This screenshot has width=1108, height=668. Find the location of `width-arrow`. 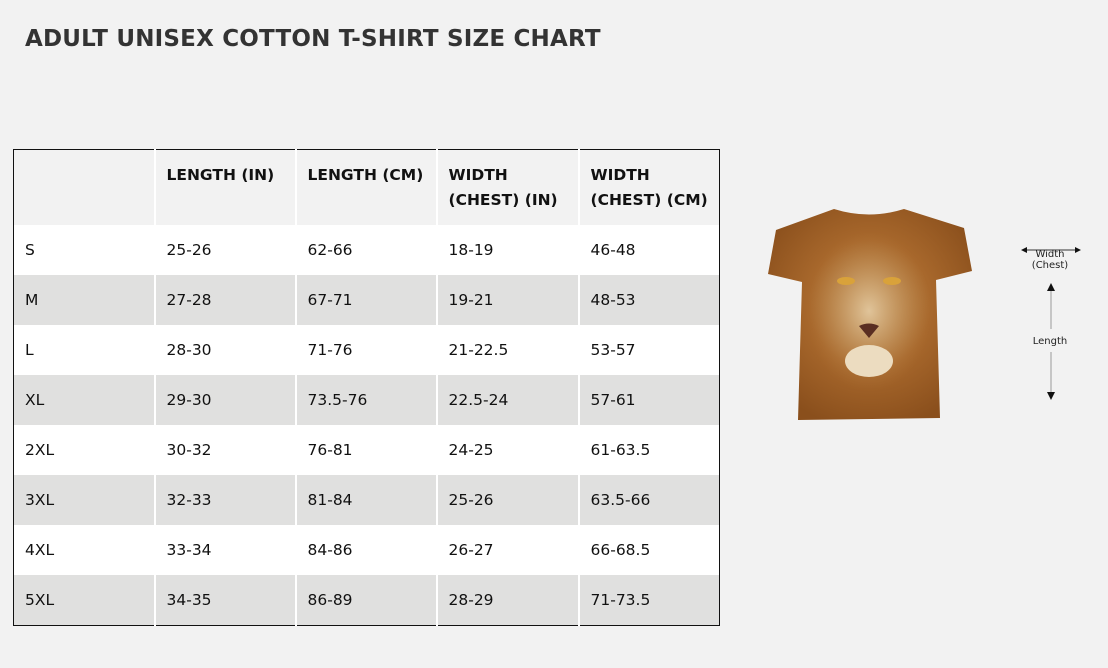

width-arrow is located at coordinates (1051, 247).